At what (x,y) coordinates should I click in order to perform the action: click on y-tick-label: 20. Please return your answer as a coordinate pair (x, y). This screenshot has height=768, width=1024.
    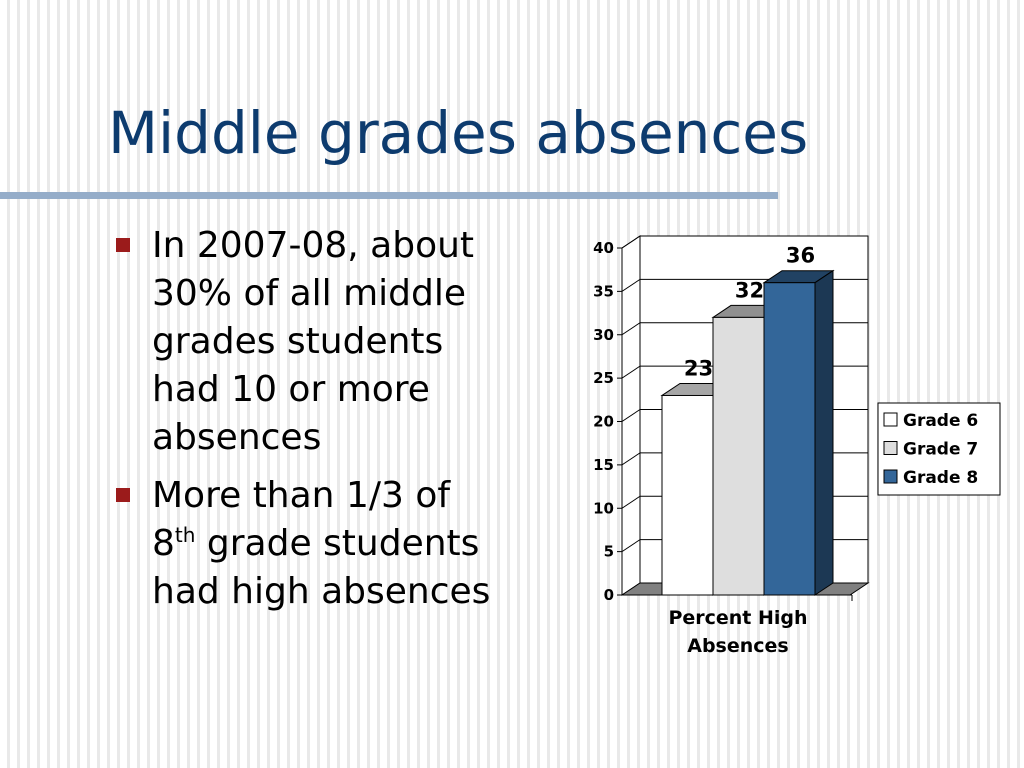
    Looking at the image, I should click on (603, 422).